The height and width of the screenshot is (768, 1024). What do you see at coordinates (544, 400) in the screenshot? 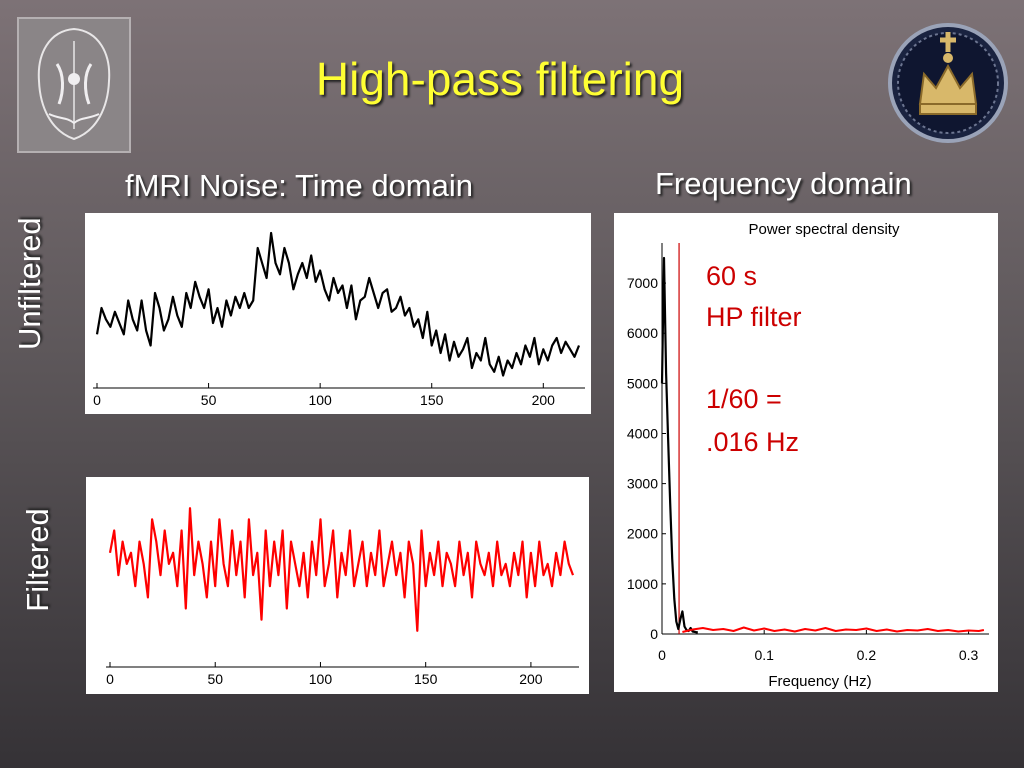
I see `unfiltered-x-tick-label: 200` at bounding box center [544, 400].